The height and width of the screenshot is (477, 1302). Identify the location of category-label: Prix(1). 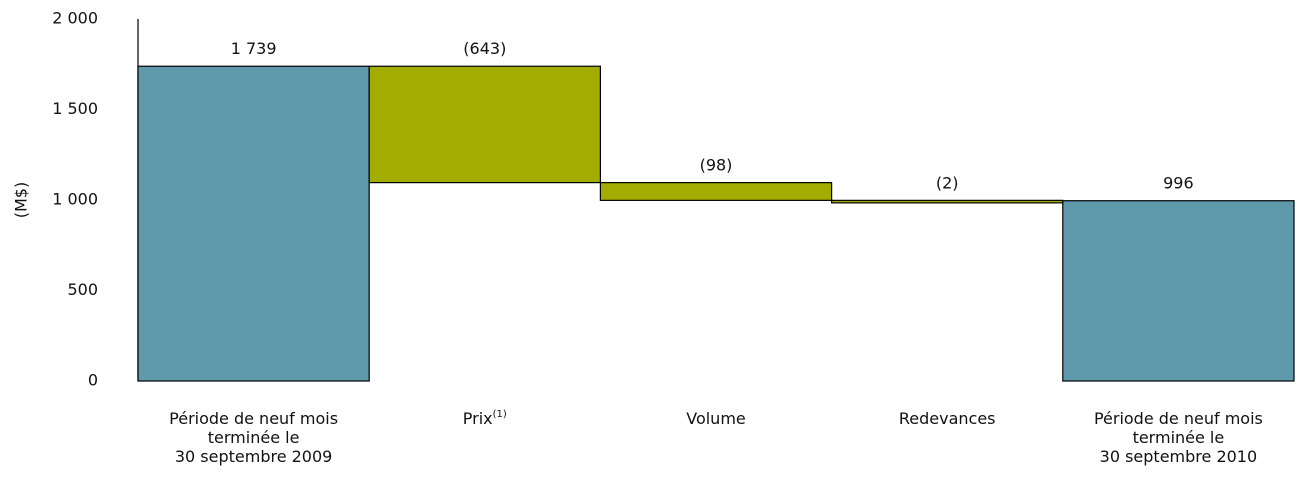
(485, 418).